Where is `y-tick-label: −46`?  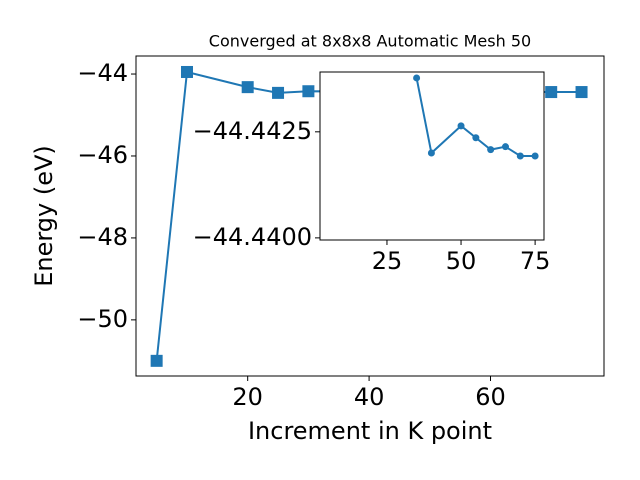 y-tick-label: −46 is located at coordinates (102, 155).